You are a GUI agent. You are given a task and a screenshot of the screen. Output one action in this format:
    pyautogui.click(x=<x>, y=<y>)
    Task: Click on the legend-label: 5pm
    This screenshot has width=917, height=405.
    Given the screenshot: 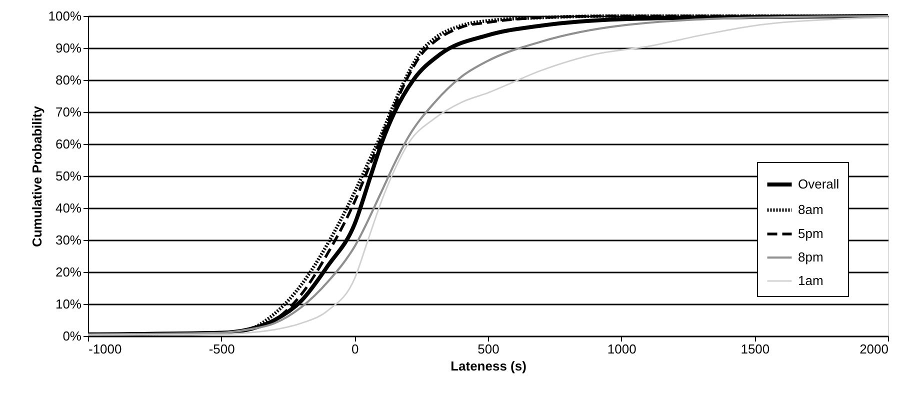 What is the action you would take?
    pyautogui.click(x=811, y=233)
    